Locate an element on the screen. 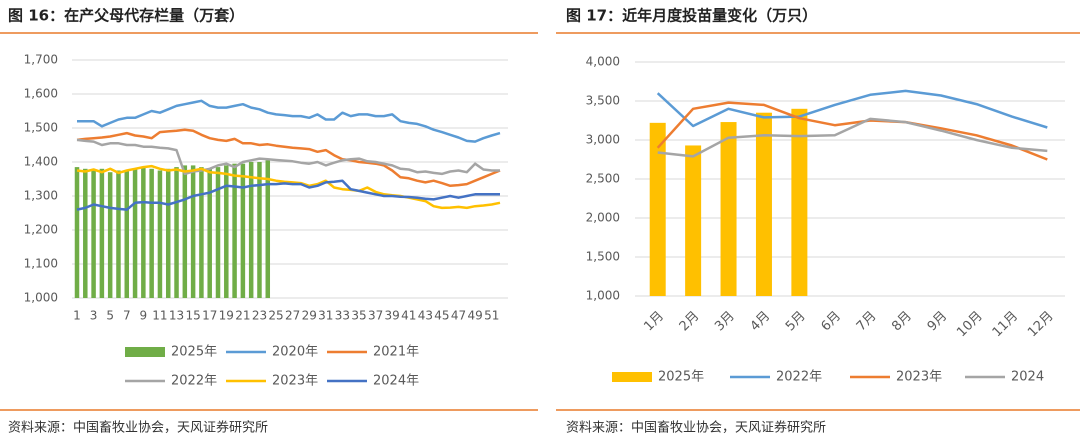  chart-title: 图 17：近年月度投苗量变化（万只） is located at coordinates (691, 16).